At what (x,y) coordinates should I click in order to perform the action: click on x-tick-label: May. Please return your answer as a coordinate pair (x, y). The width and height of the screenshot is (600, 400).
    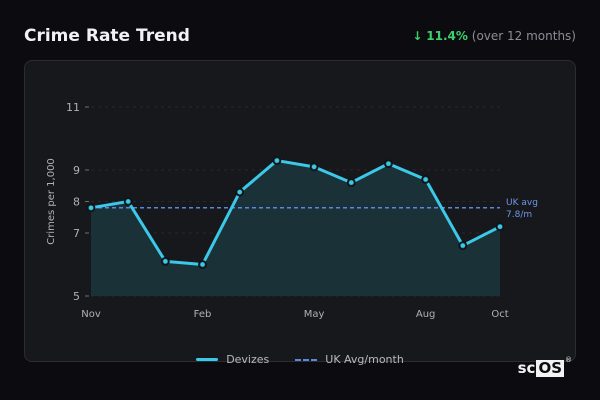
    Looking at the image, I should click on (314, 314).